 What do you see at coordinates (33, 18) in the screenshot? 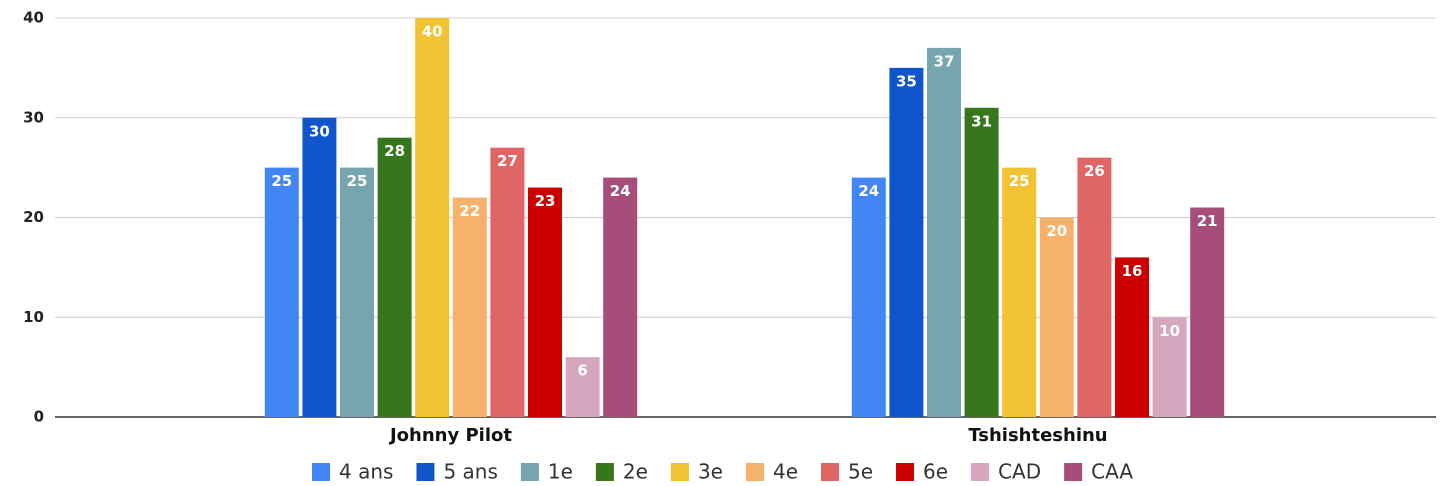
I see `y-tick-label: 40` at bounding box center [33, 18].